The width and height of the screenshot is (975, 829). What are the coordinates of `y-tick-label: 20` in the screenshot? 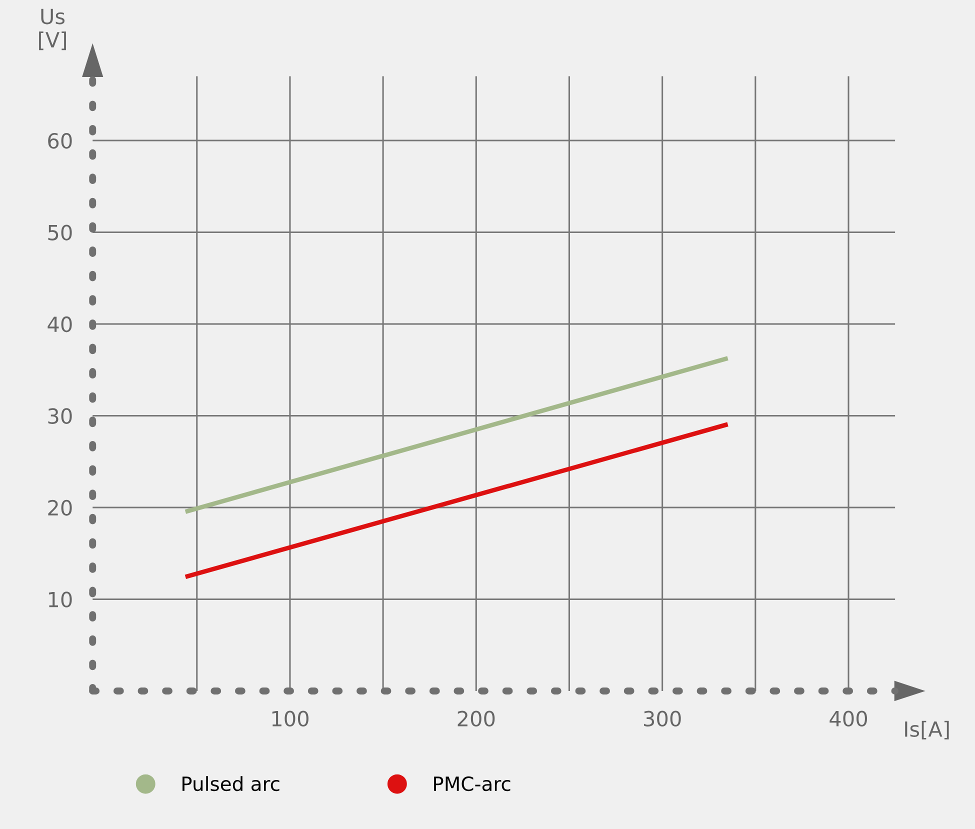 It's located at (60, 508).